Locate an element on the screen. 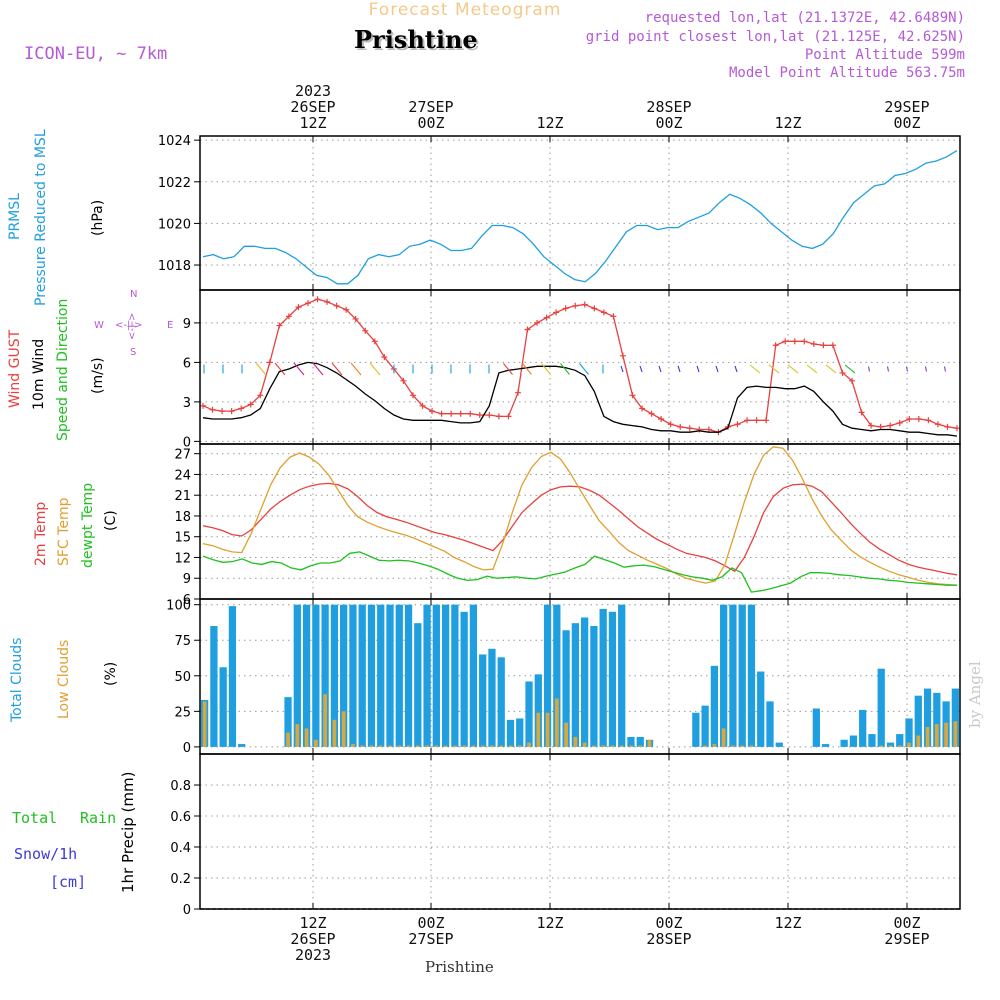  city-title: Prishtine is located at coordinates (416, 39).